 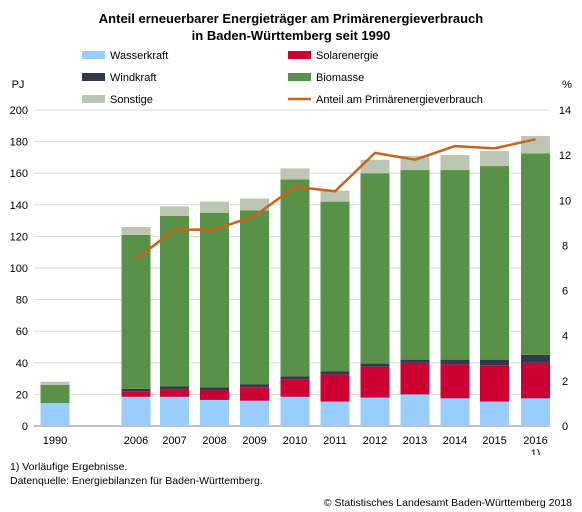 I want to click on y2-tick-label: 12, so click(x=565, y=156).